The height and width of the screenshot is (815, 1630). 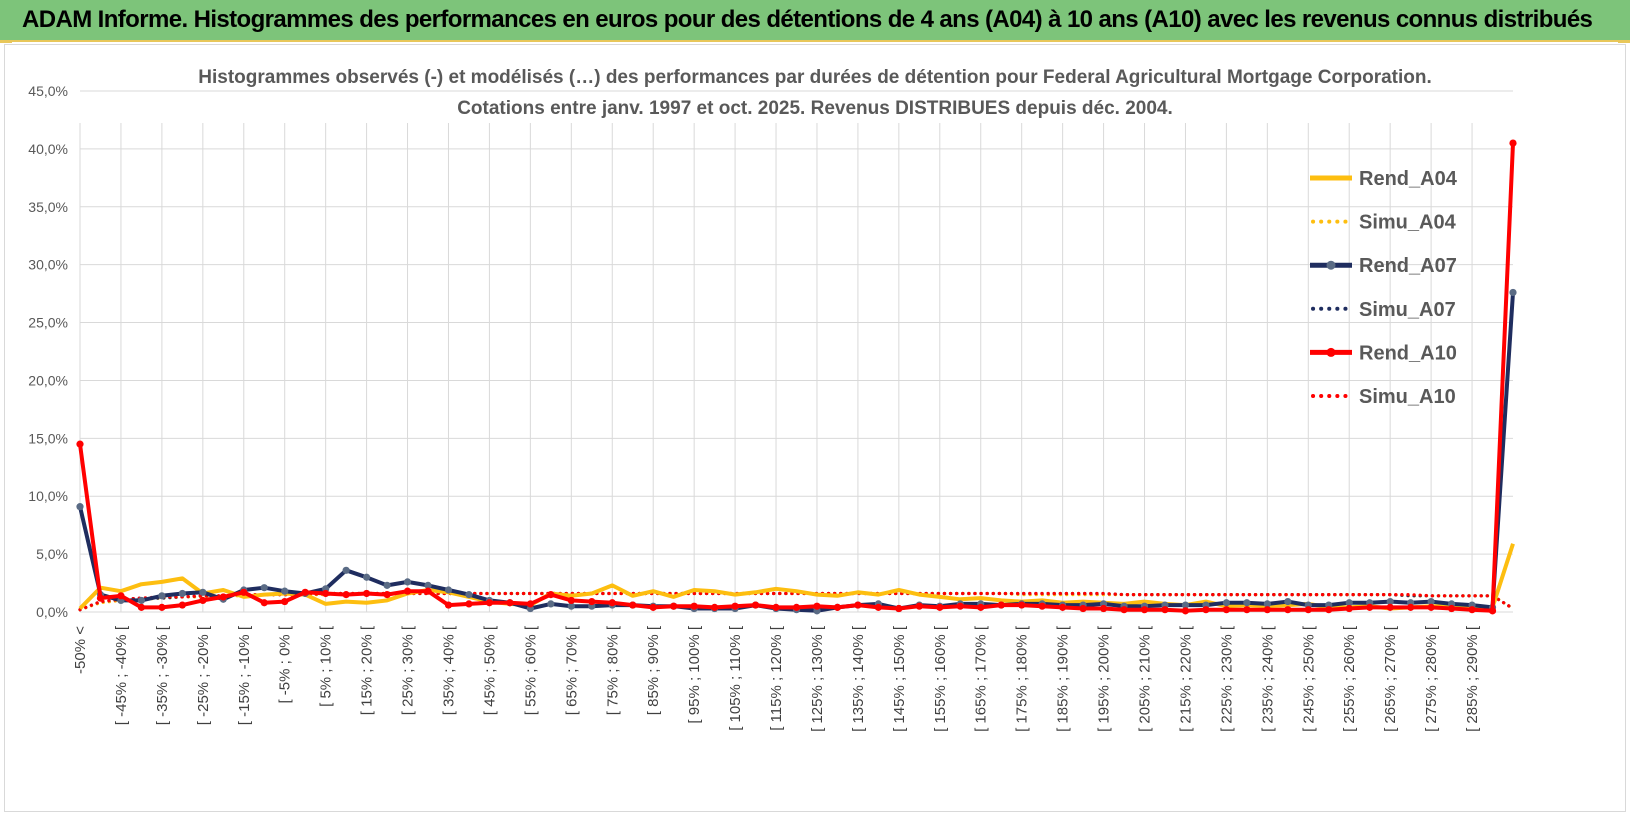 What do you see at coordinates (203, 675) in the screenshot?
I see `x-tick-label: [ -25% ; -20% [` at bounding box center [203, 675].